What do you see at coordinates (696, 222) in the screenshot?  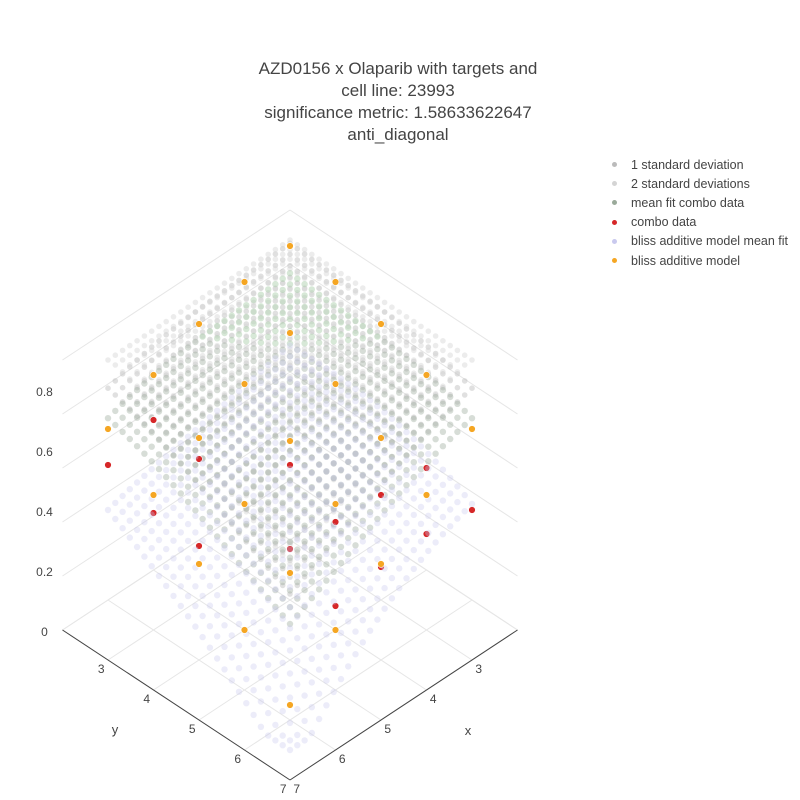 I see `legend-item-3: combo data` at bounding box center [696, 222].